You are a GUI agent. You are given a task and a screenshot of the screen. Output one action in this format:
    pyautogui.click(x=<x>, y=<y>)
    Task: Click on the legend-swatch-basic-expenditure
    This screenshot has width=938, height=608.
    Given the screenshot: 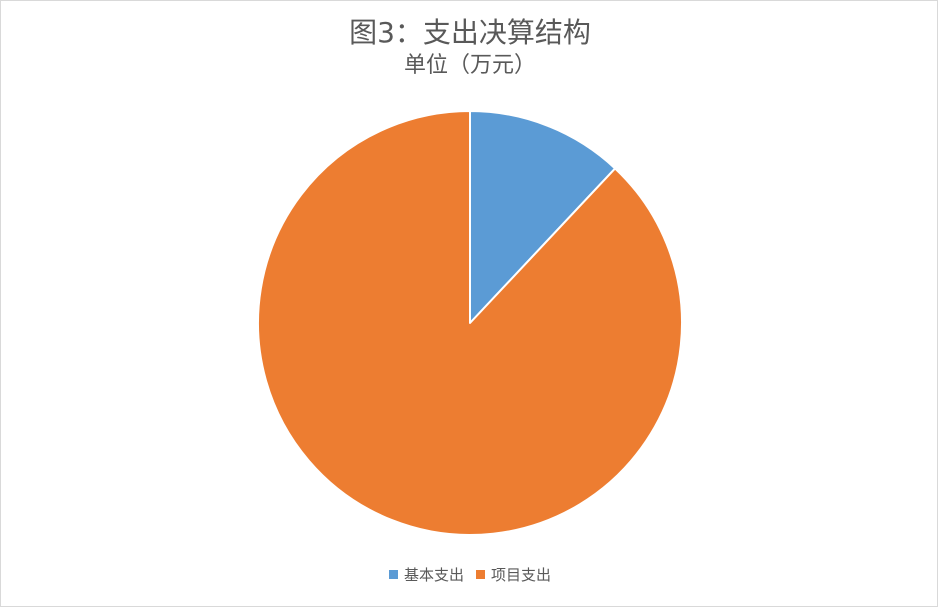 What is the action you would take?
    pyautogui.click(x=393, y=574)
    